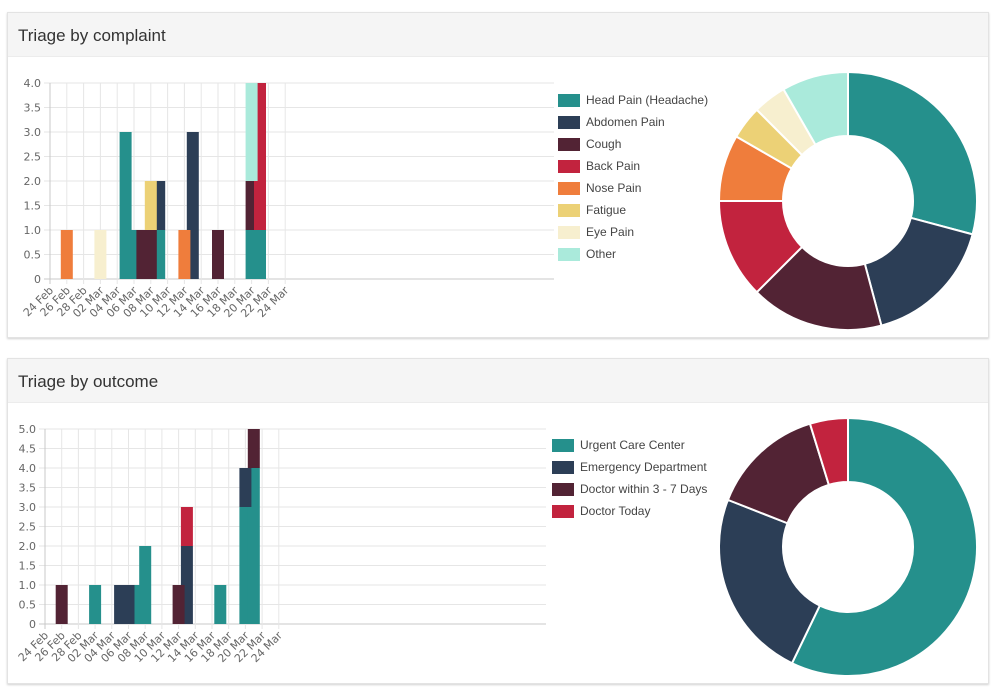  What do you see at coordinates (66, 254) in the screenshot?
I see `bar-nose-pain-26-feb` at bounding box center [66, 254].